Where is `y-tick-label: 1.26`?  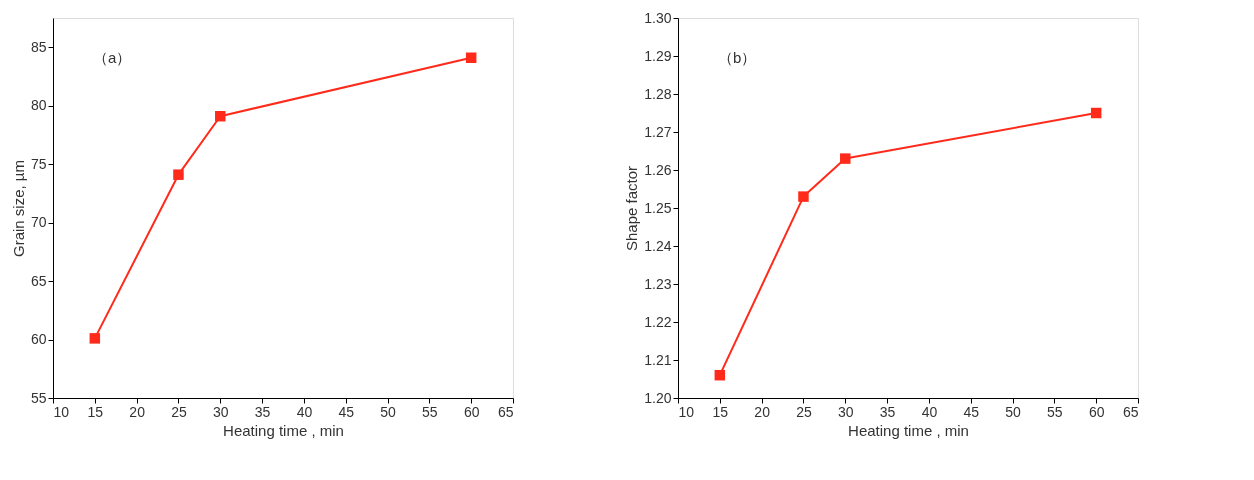 y-tick-label: 1.26 is located at coordinates (658, 169).